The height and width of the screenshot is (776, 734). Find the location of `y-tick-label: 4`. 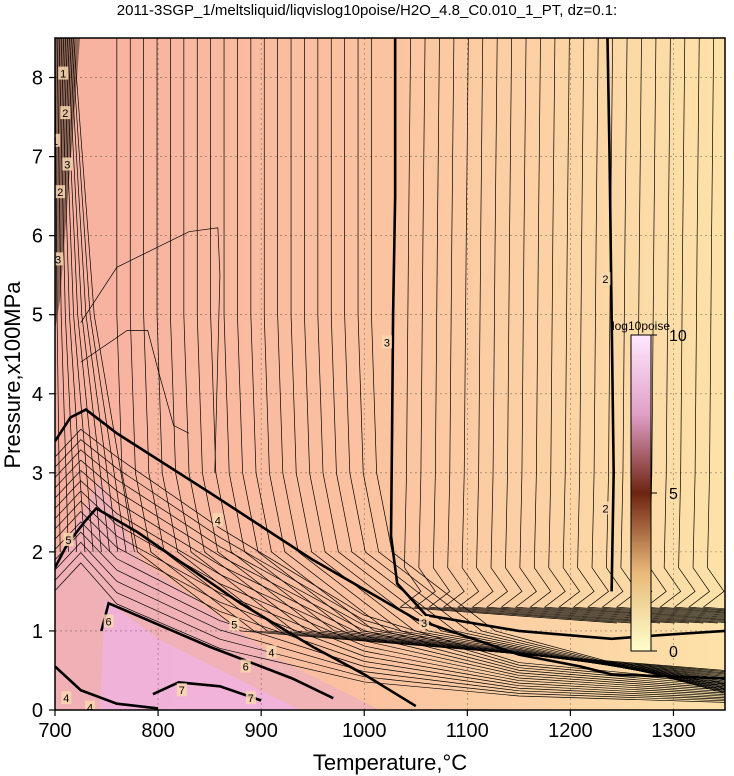

y-tick-label: 4 is located at coordinates (37, 395).